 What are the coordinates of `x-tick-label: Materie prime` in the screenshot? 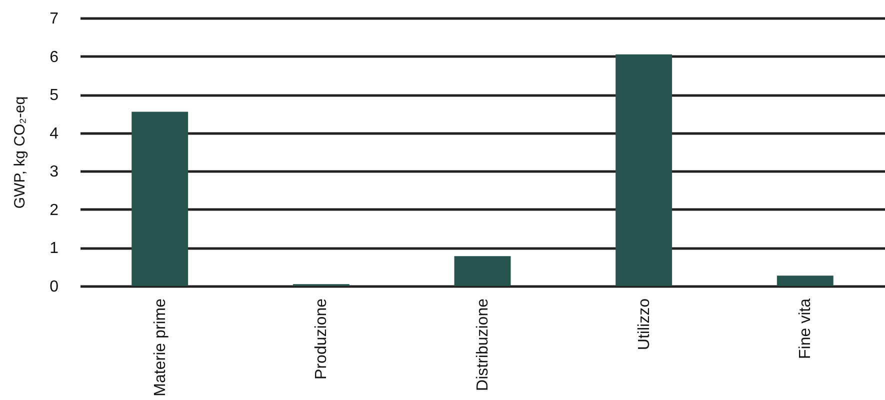 It's located at (160, 347).